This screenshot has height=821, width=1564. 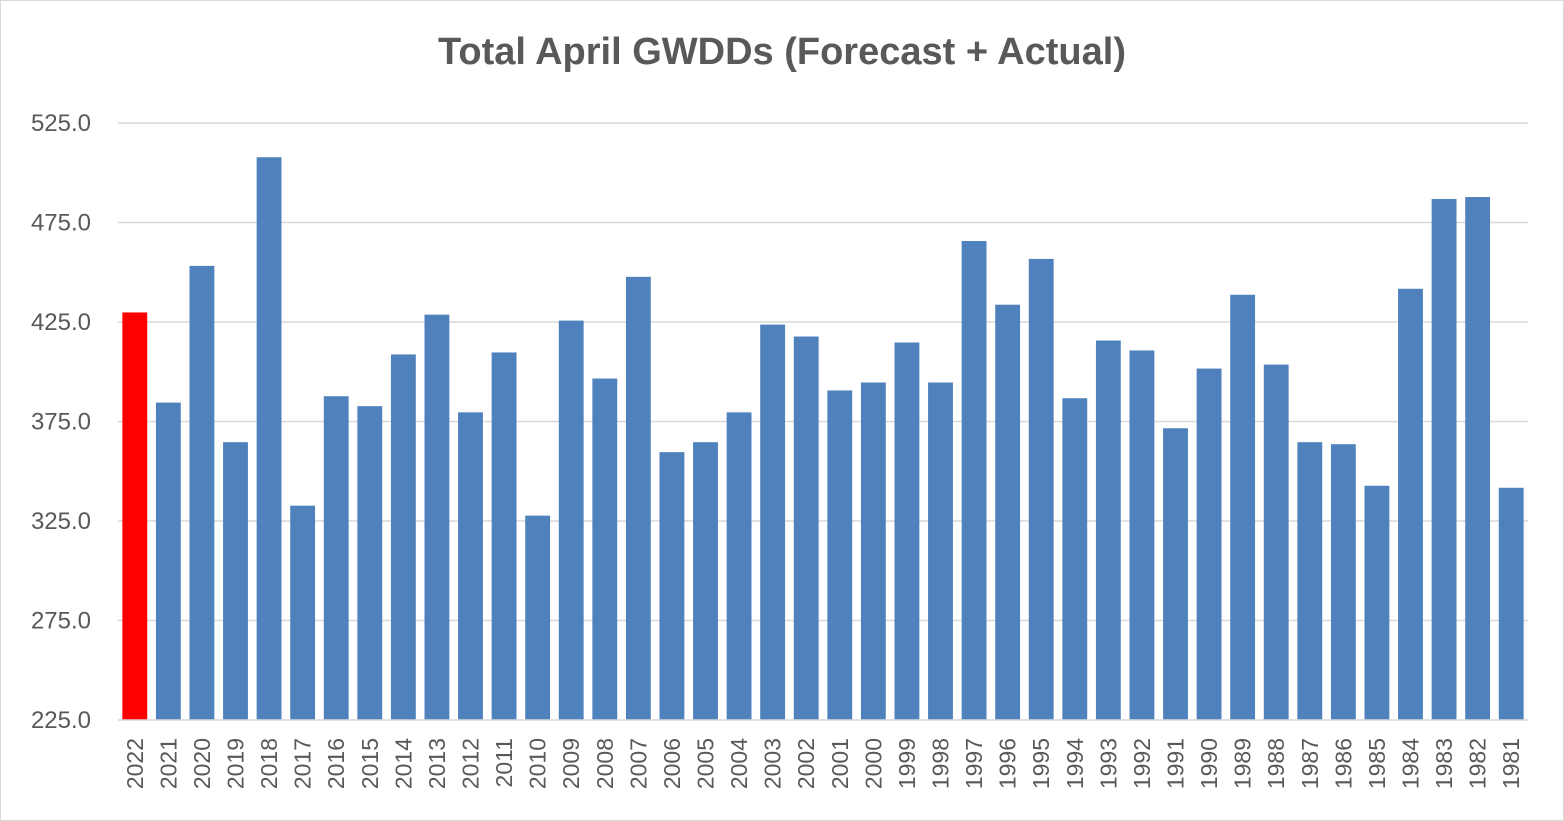 I want to click on bar-2001, so click(x=840, y=555).